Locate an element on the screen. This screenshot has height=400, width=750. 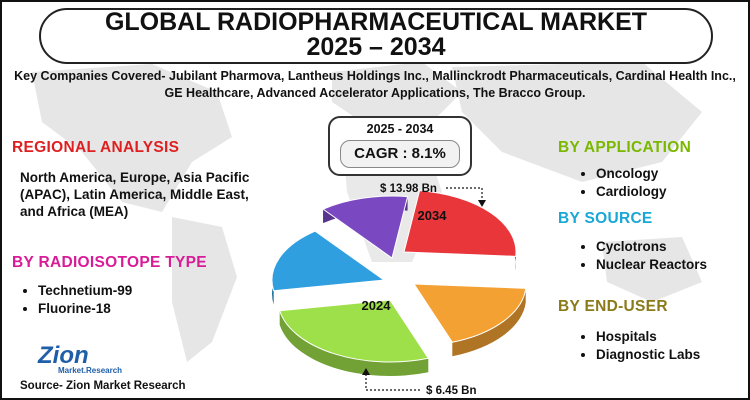
source-note: Source- Zion Market Research is located at coordinates (103, 386).